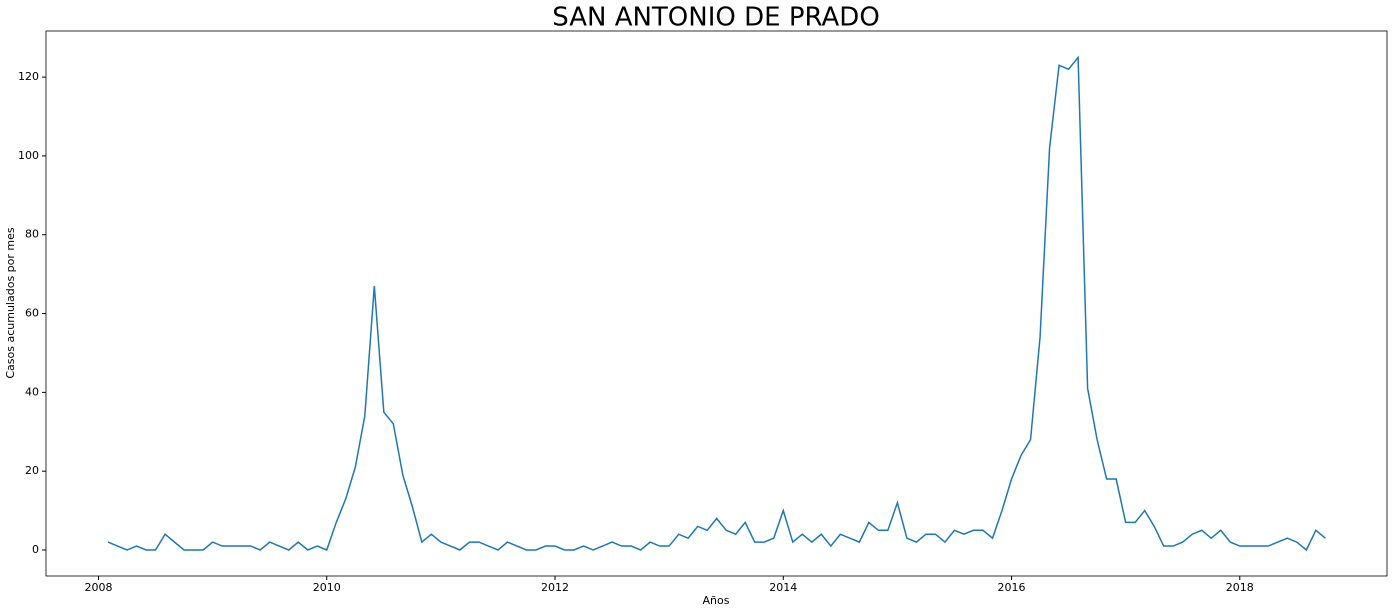 This screenshot has height=613, width=1393. I want to click on y-tick-label: 60, so click(32, 313).